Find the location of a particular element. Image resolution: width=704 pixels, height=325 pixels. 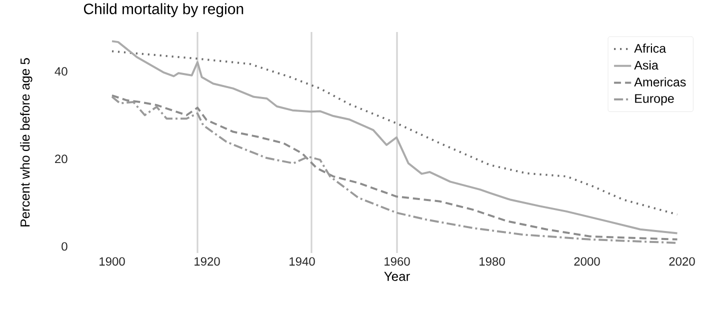

y-tick-label: 40 is located at coordinates (61, 71).